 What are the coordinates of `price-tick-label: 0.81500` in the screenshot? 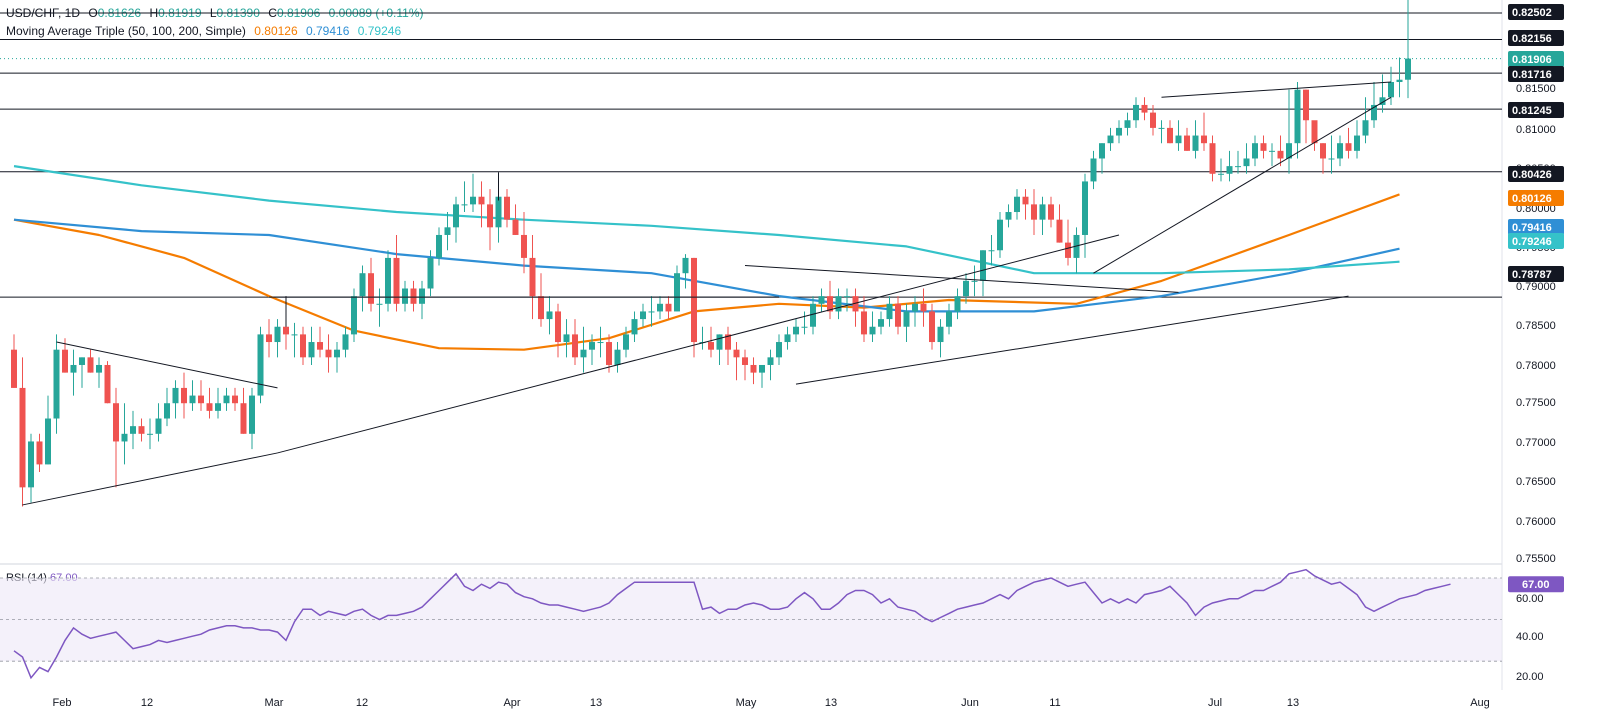 It's located at (1536, 89).